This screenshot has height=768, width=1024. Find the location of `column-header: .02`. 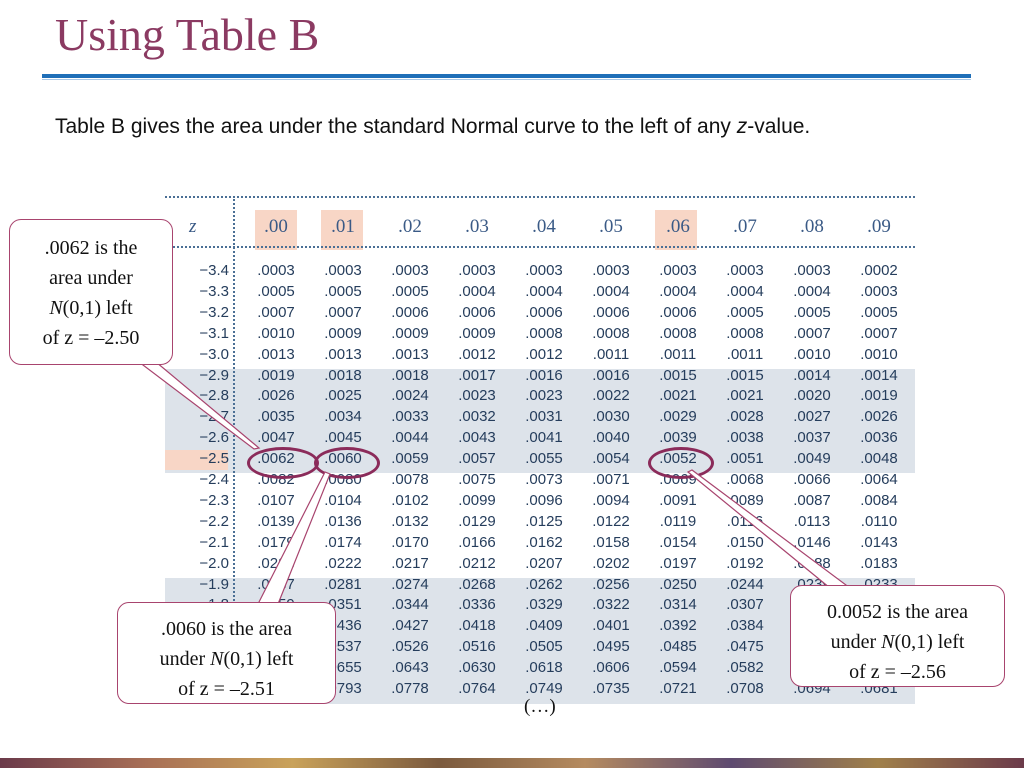

column-header: .02 is located at coordinates (410, 226).